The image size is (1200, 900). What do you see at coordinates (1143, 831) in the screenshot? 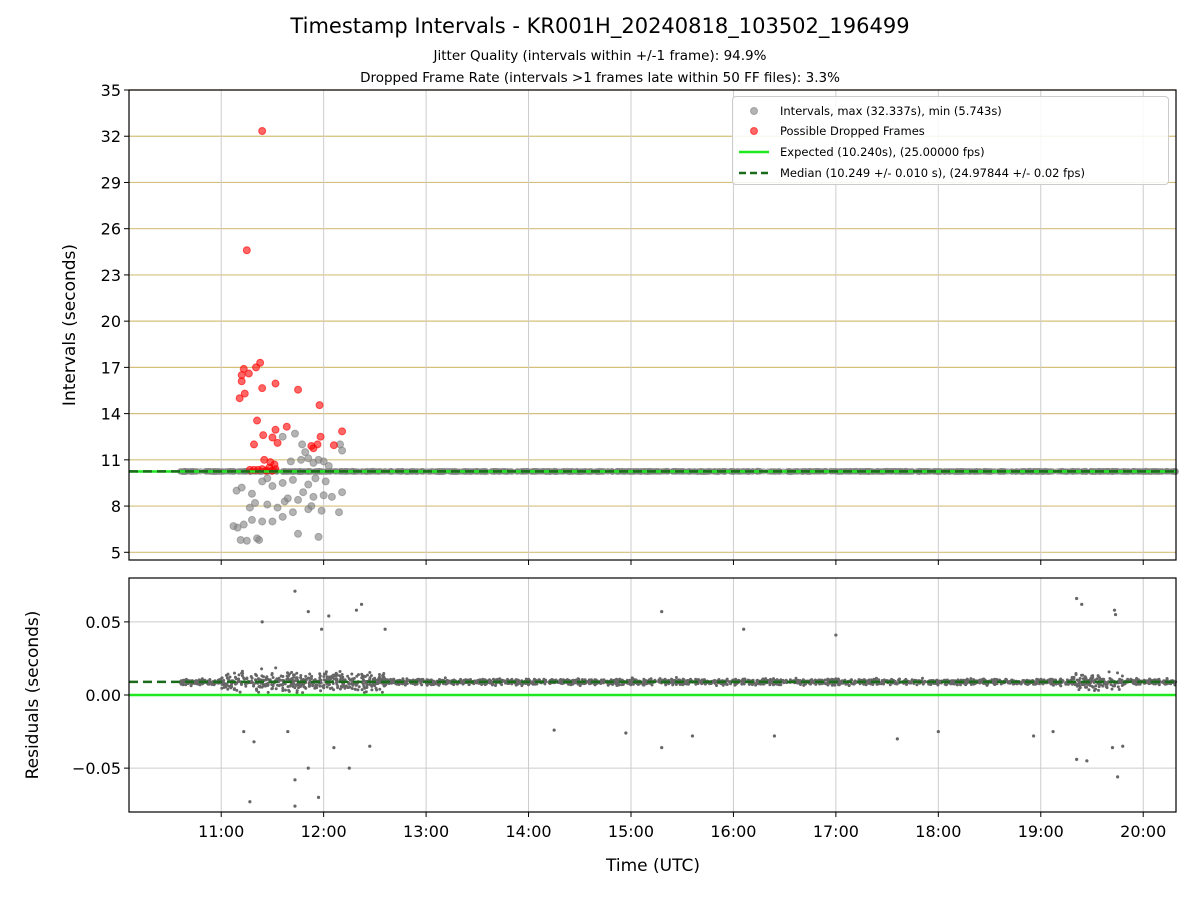
I see `x-tick-label: 20:00` at bounding box center [1143, 831].